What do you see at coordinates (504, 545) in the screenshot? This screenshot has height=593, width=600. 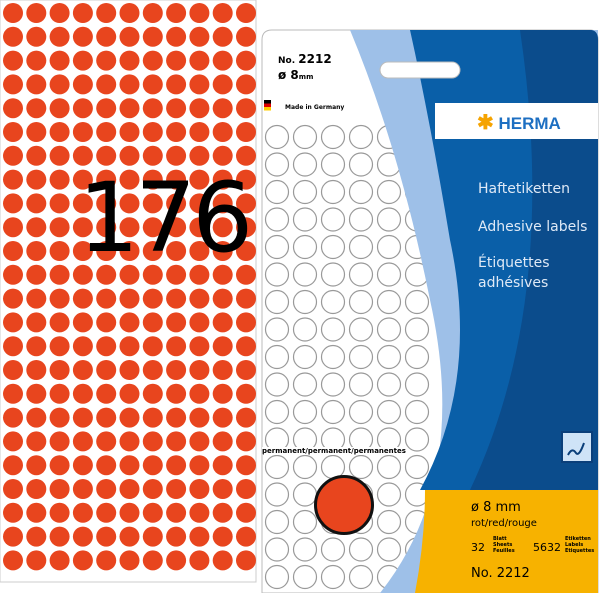 I see `sheets-label: Blatt Sheets Feuilles` at bounding box center [504, 545].